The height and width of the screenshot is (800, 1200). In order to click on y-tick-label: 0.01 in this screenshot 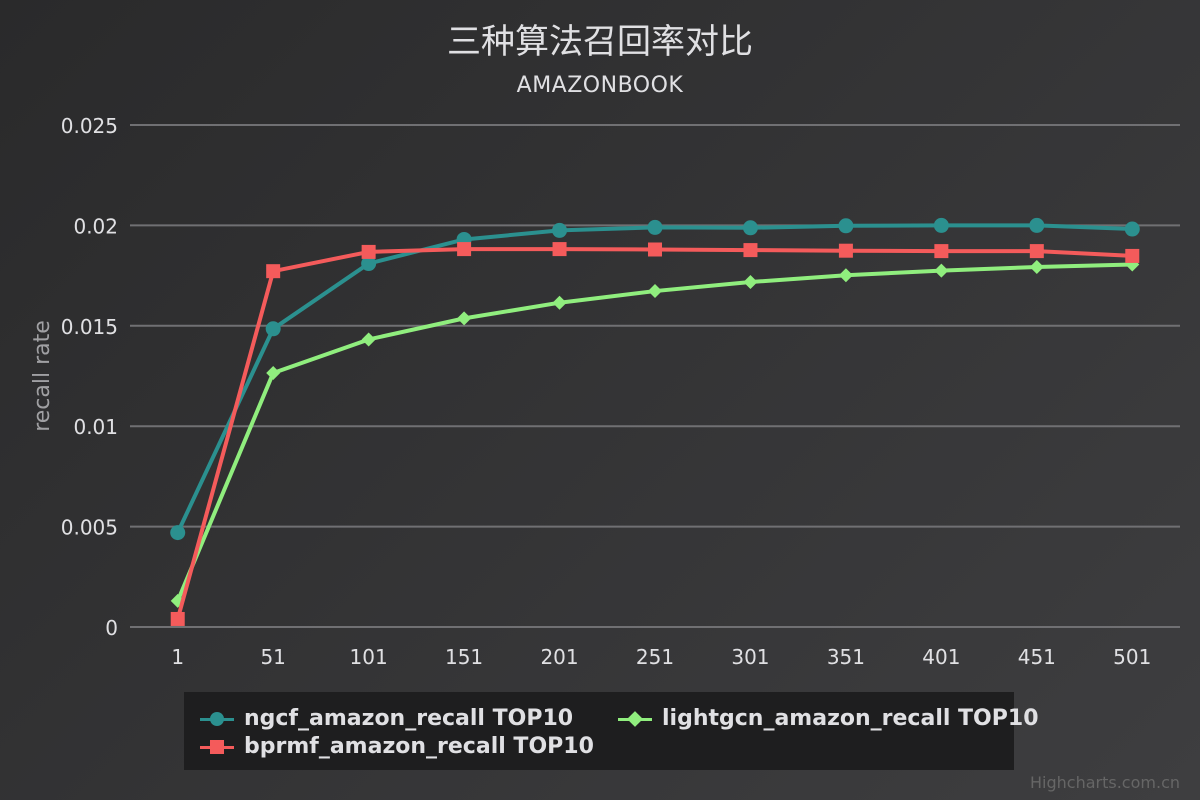, I will do `click(95, 427)`.